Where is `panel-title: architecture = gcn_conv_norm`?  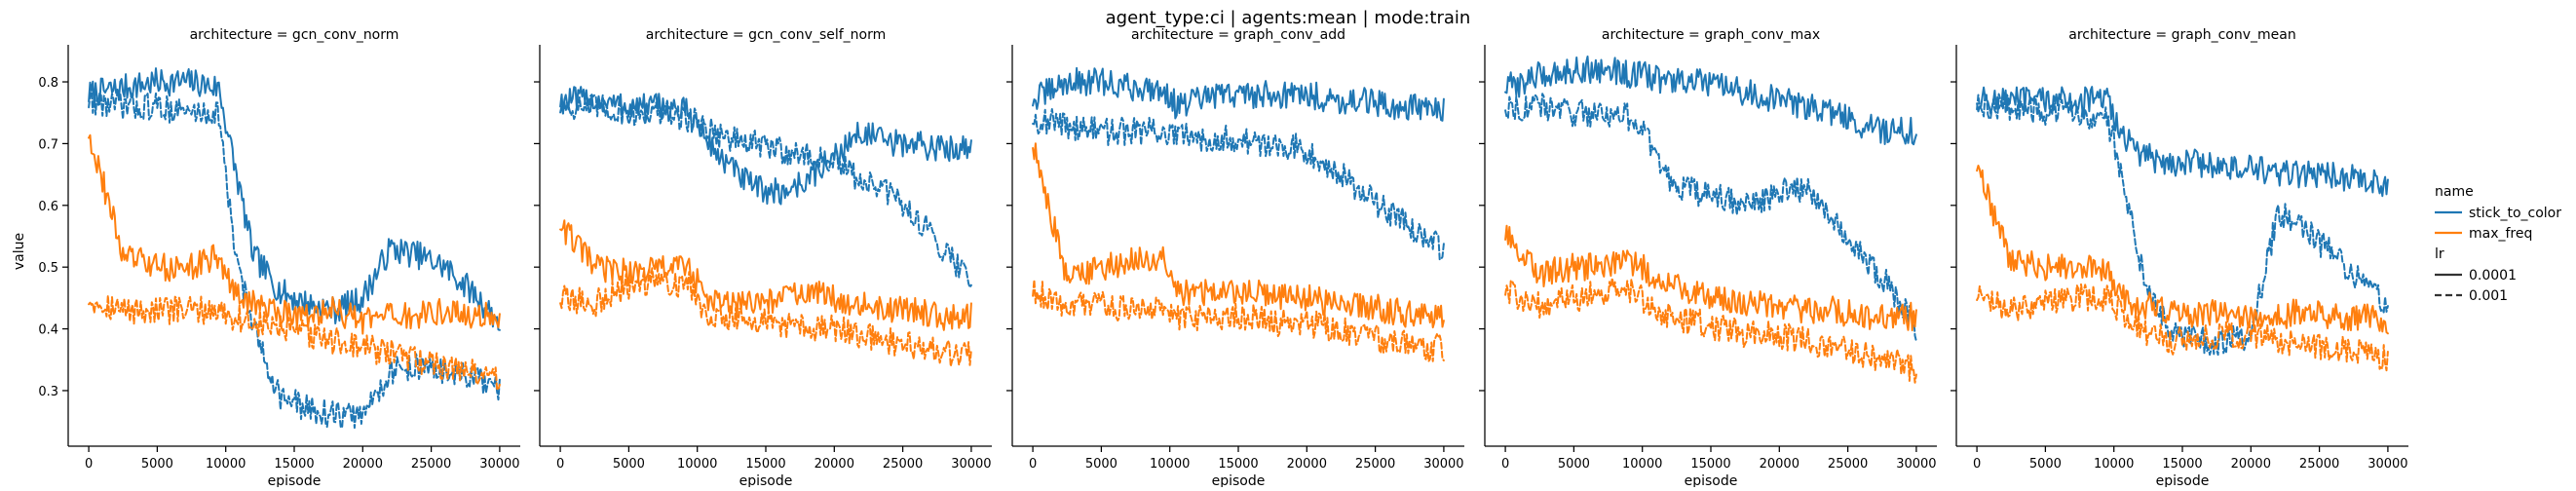 panel-title: architecture = gcn_conv_norm is located at coordinates (294, 35).